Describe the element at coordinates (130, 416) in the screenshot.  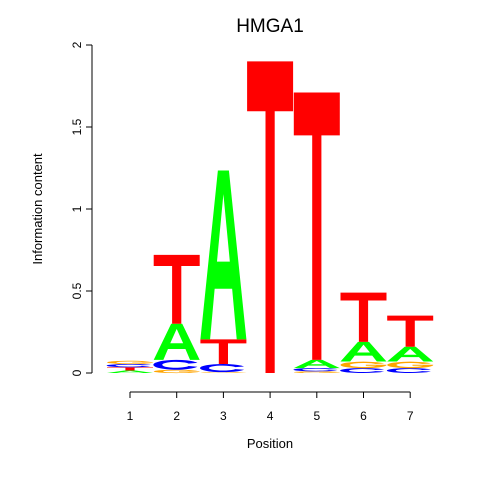
I see `x-tick-label: 1` at that location.